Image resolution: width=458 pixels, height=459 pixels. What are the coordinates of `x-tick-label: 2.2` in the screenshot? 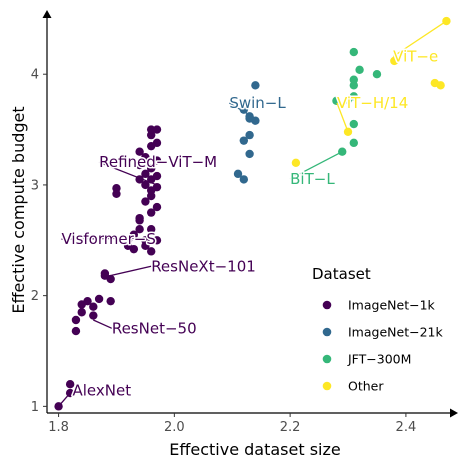 It's located at (290, 427).